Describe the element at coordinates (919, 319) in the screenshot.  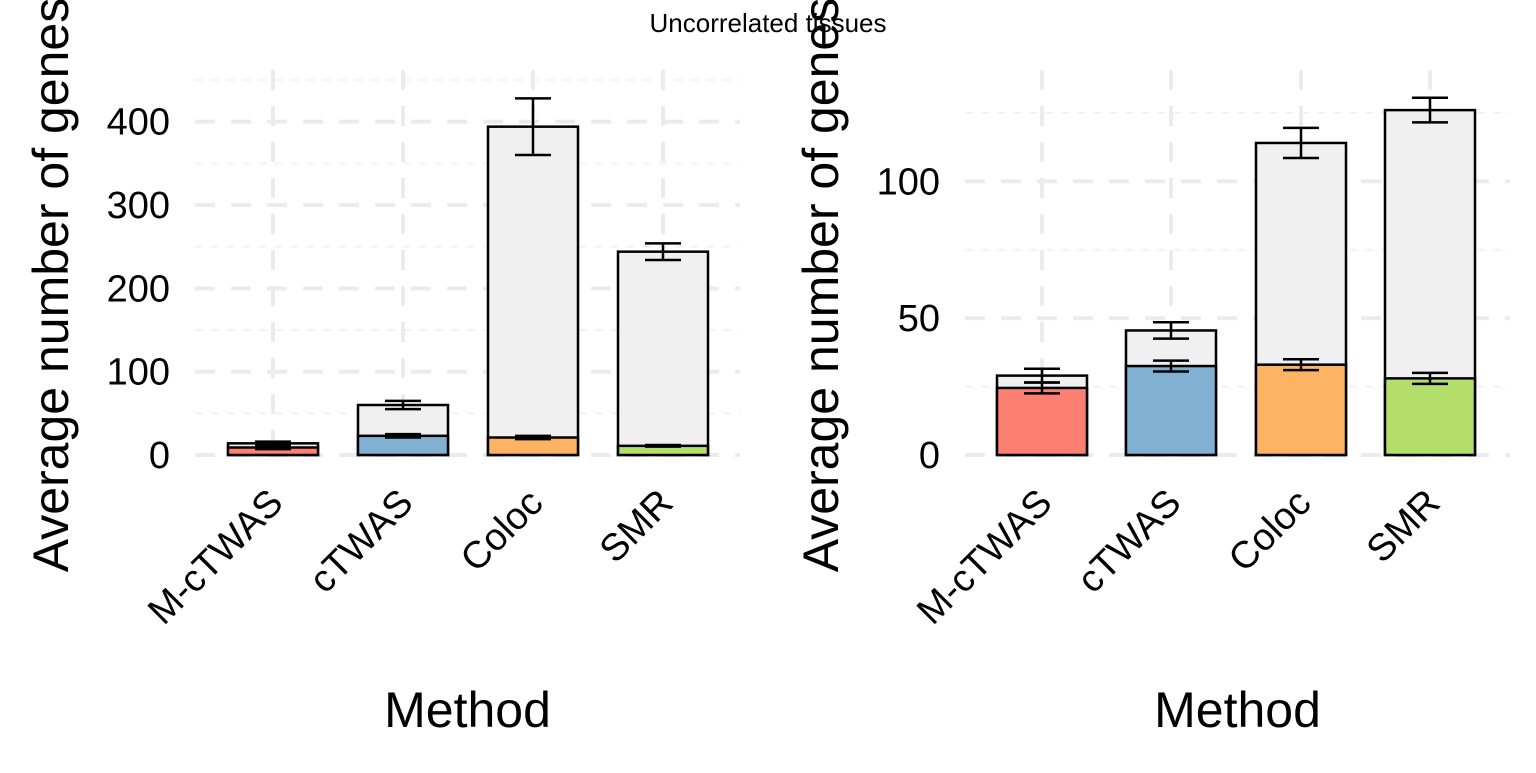
I see `y-tick-label: 50` at that location.